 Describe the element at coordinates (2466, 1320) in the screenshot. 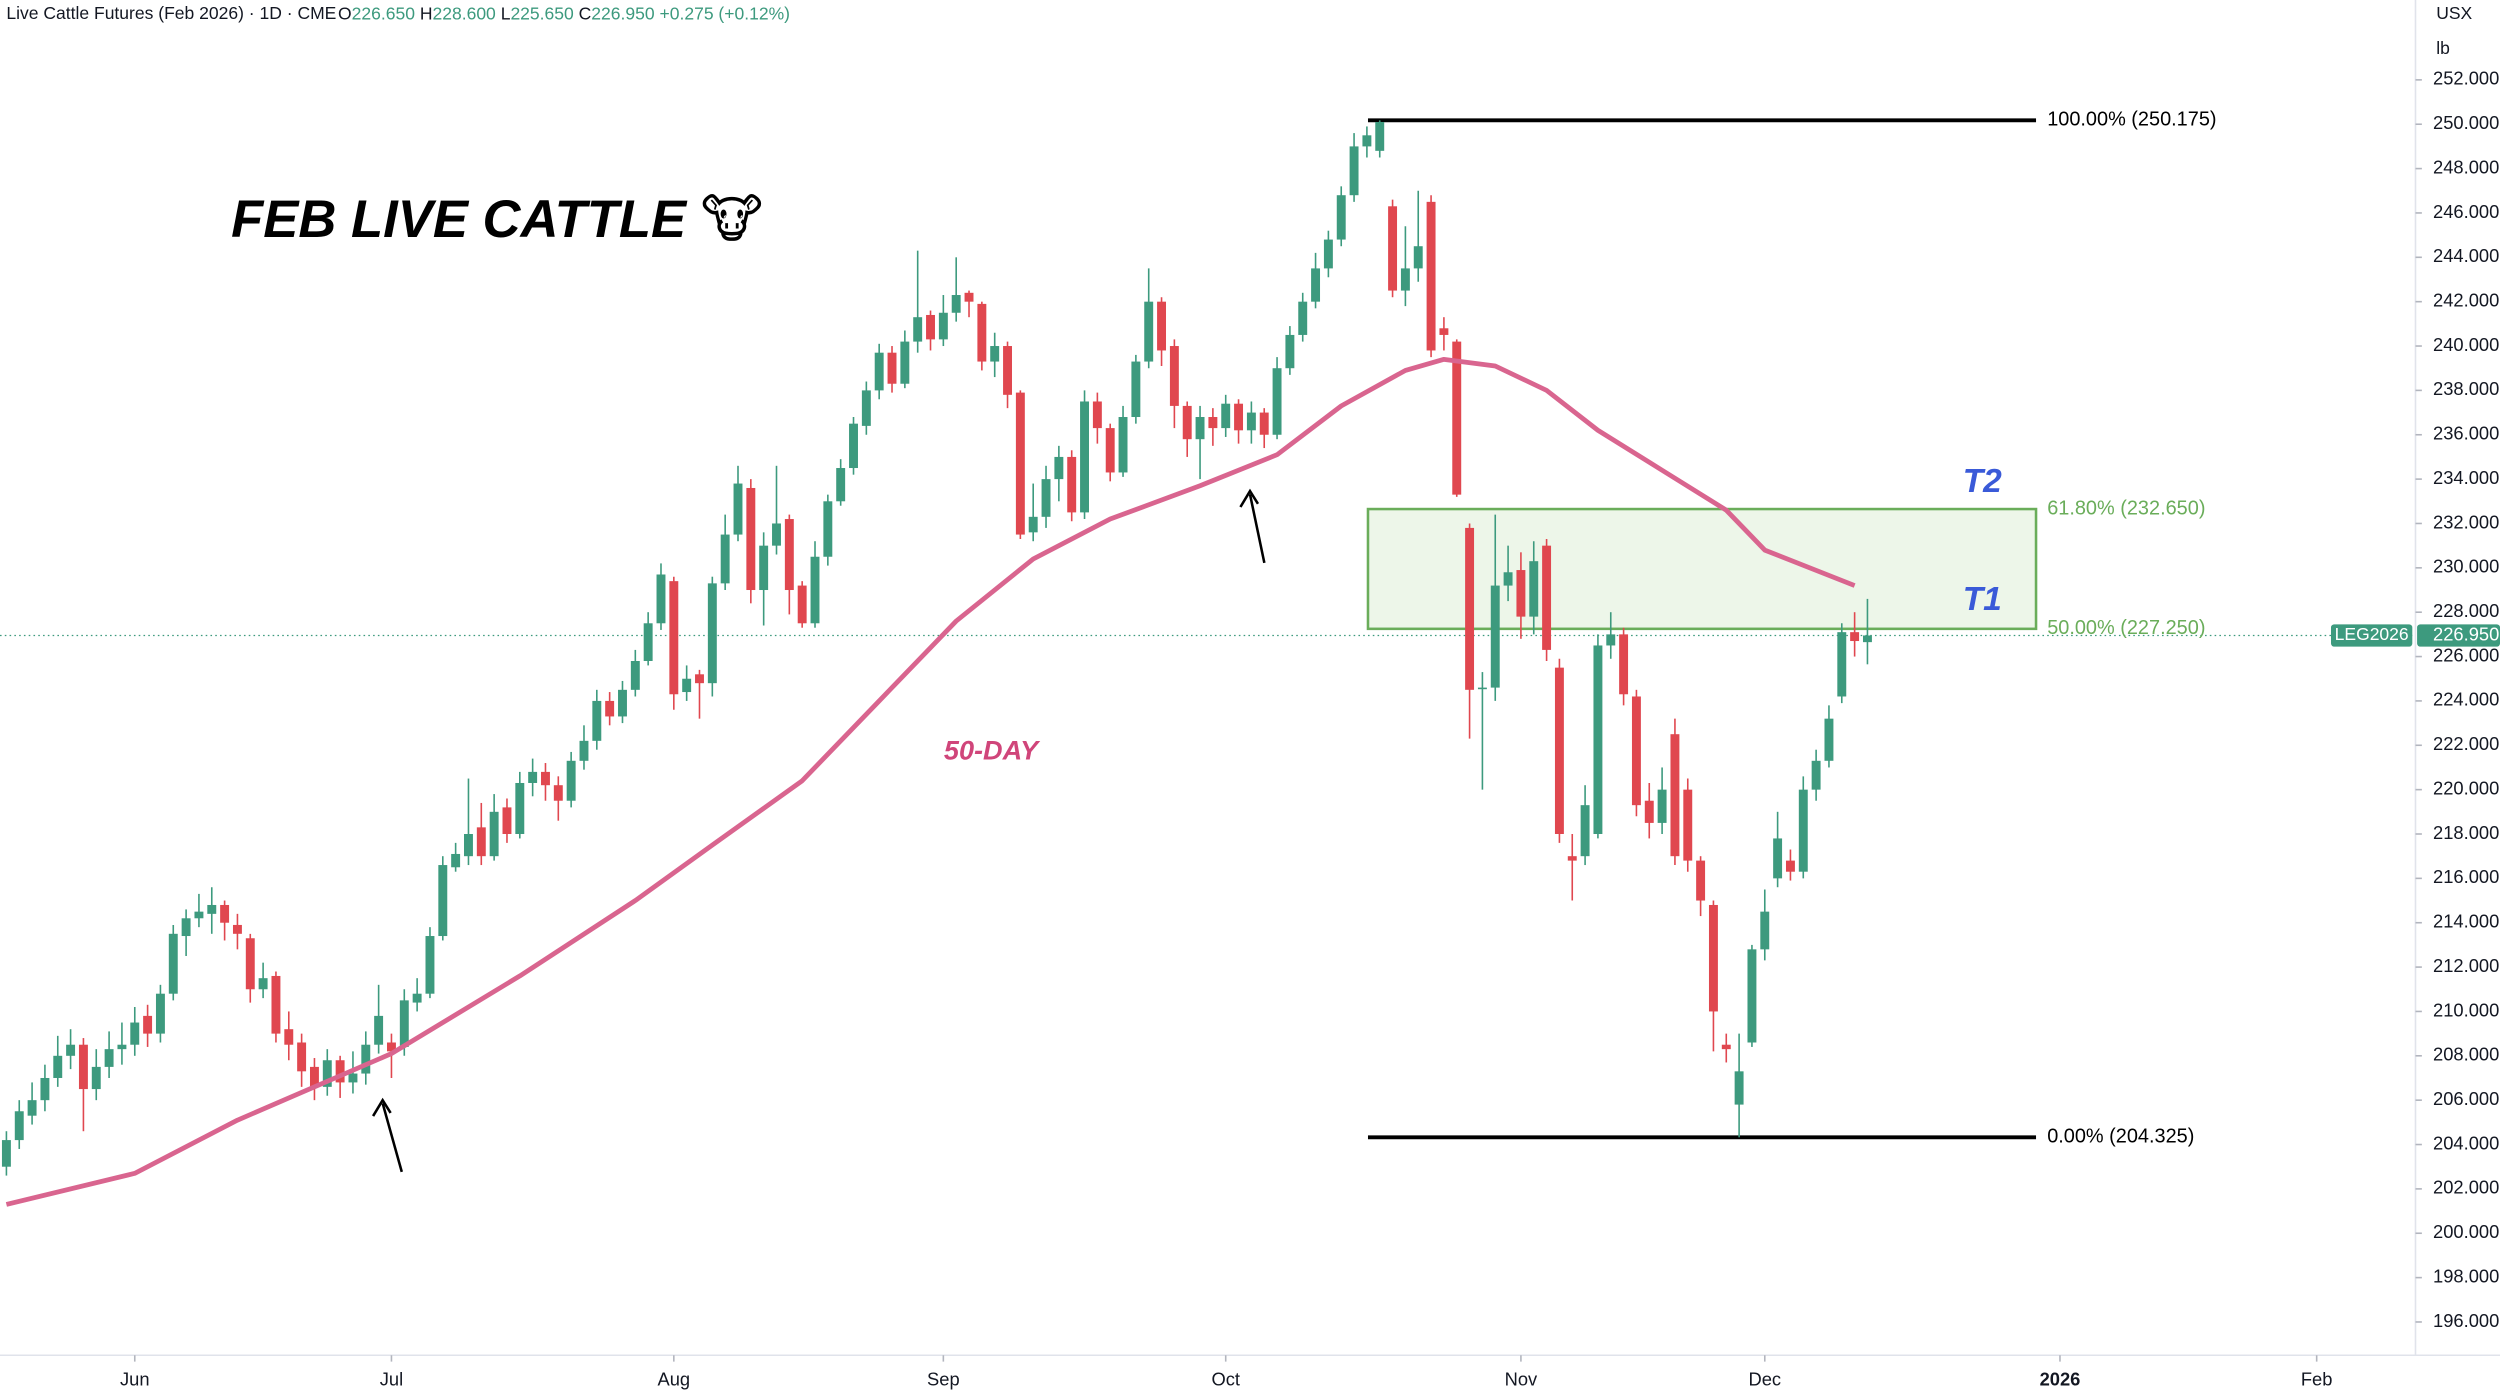

I see `y-tick-label: 196.000` at that location.